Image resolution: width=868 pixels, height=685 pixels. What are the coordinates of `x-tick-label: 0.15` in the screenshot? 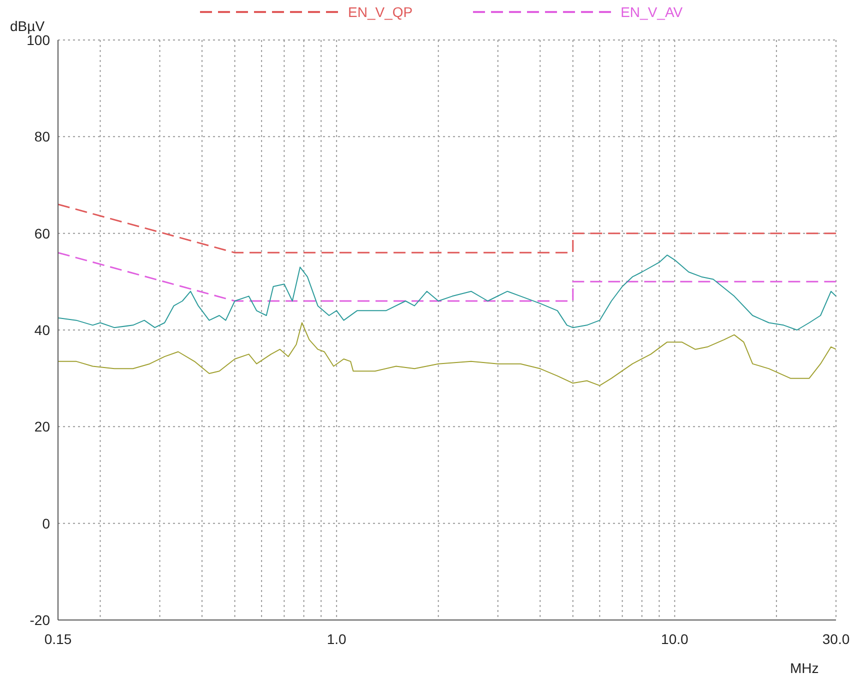 It's located at (58, 638).